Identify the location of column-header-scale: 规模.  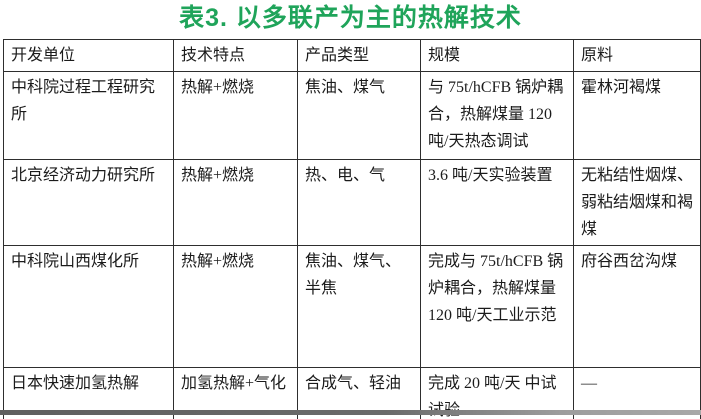
(497, 55).